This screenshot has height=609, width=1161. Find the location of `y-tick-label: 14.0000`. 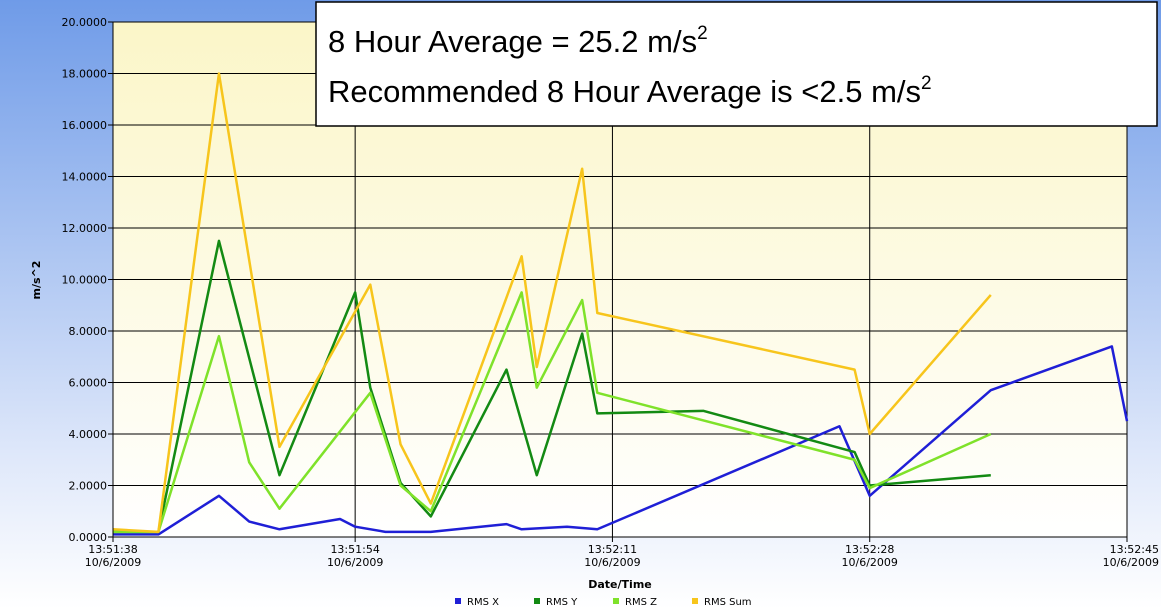

y-tick-label: 14.0000 is located at coordinates (85, 177).